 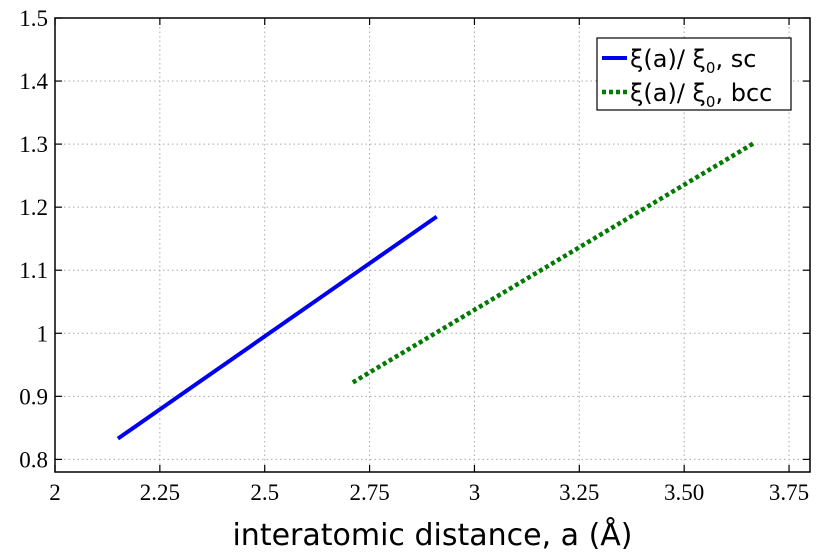 I want to click on y-tick-label: 1.4, so click(x=33, y=81).